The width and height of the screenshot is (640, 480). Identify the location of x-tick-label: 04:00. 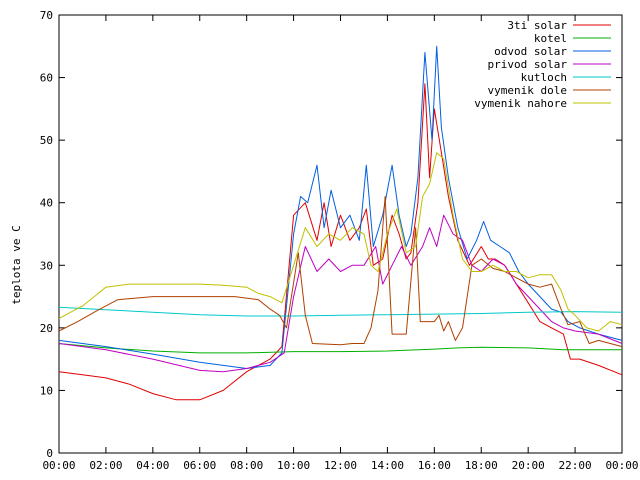
(152, 465).